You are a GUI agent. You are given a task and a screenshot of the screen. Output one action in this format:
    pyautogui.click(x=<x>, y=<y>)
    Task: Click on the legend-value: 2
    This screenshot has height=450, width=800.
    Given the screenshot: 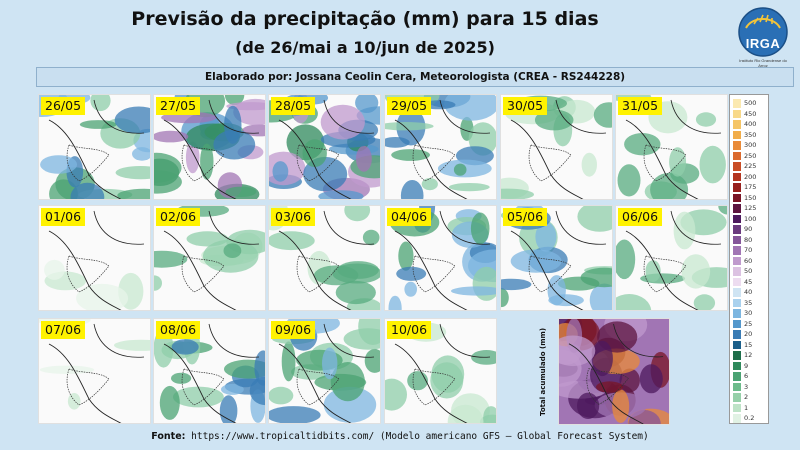 What is the action you would take?
    pyautogui.click(x=746, y=397)
    